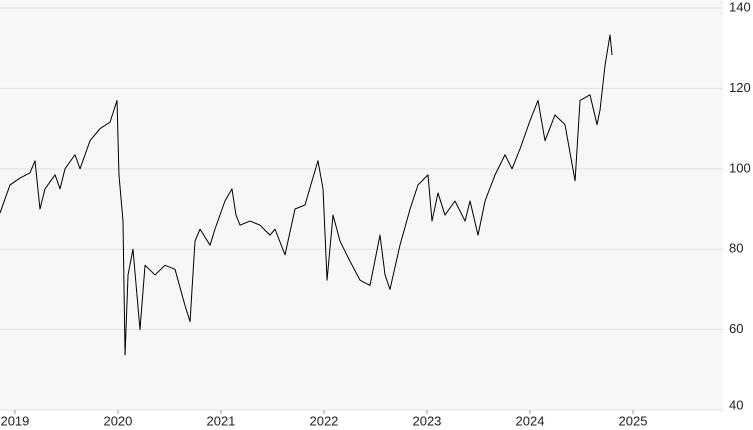  What do you see at coordinates (323, 420) in the screenshot?
I see `x-tick-label: 2022` at bounding box center [323, 420].